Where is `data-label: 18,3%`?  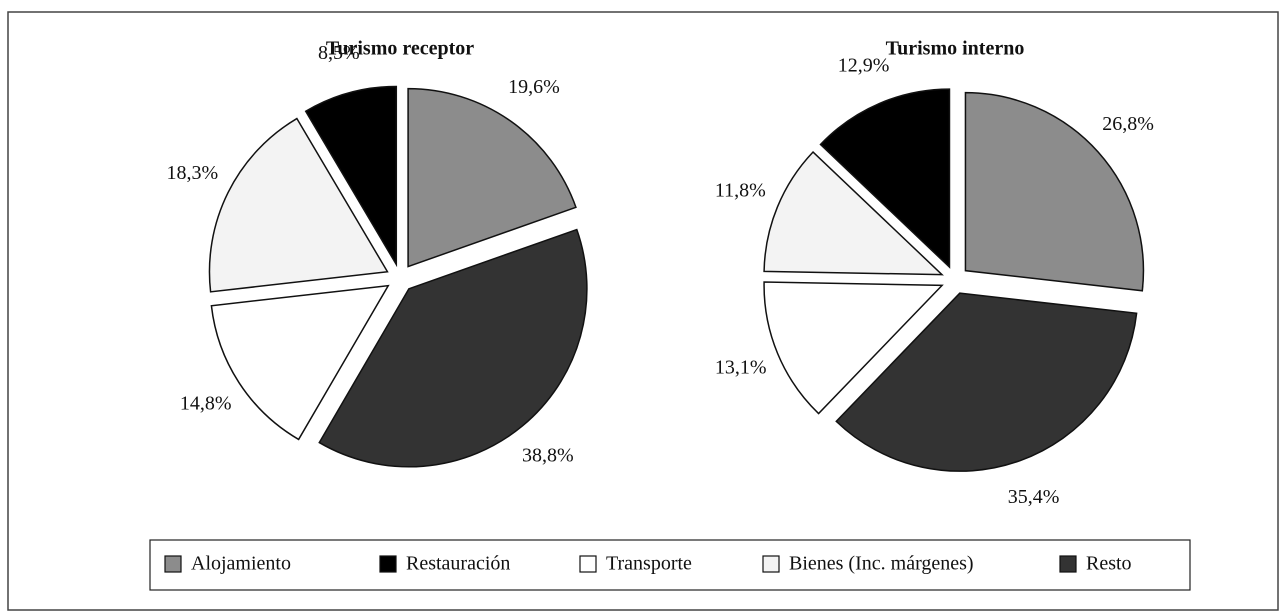 data-label: 18,3% is located at coordinates (192, 173).